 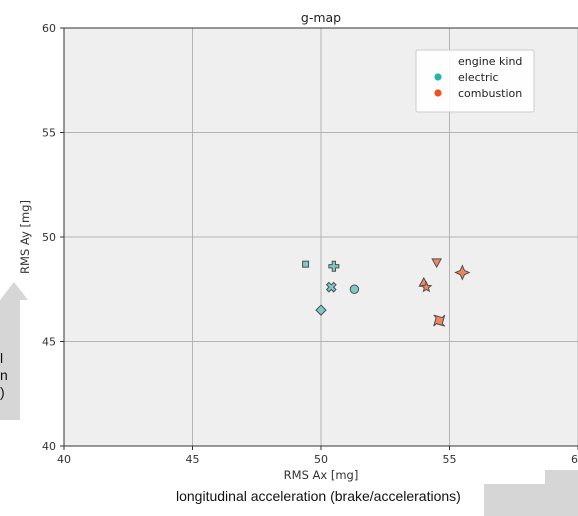 What do you see at coordinates (25, 237) in the screenshot?
I see `y-axis-label: RMS Ay [mg]` at bounding box center [25, 237].